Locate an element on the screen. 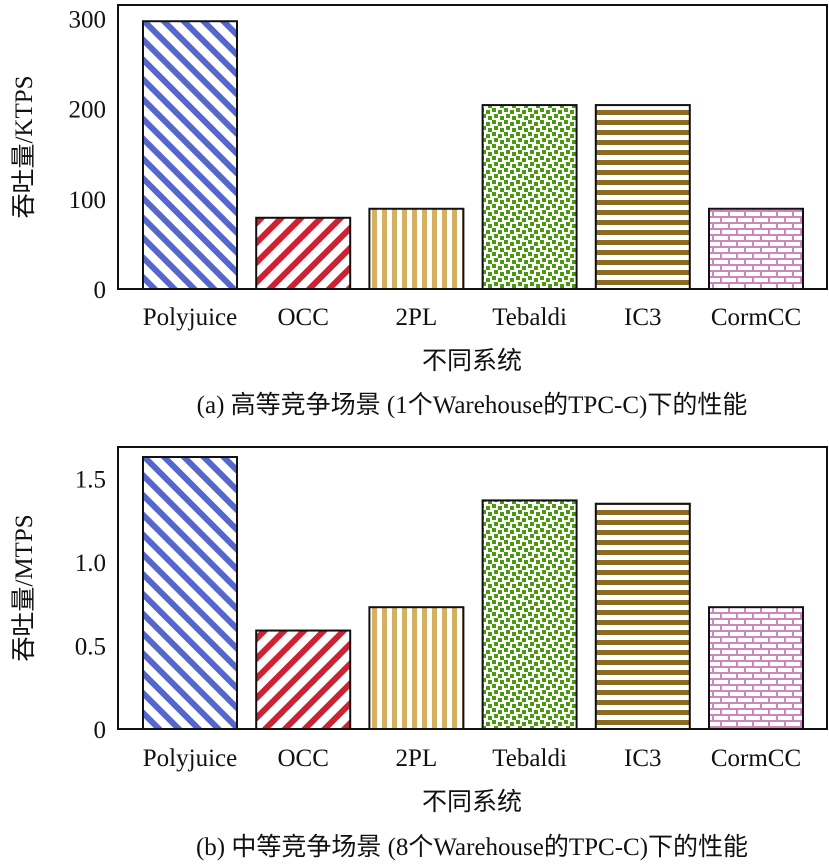 The height and width of the screenshot is (867, 829). y-tick-label: 200 is located at coordinates (88, 110).